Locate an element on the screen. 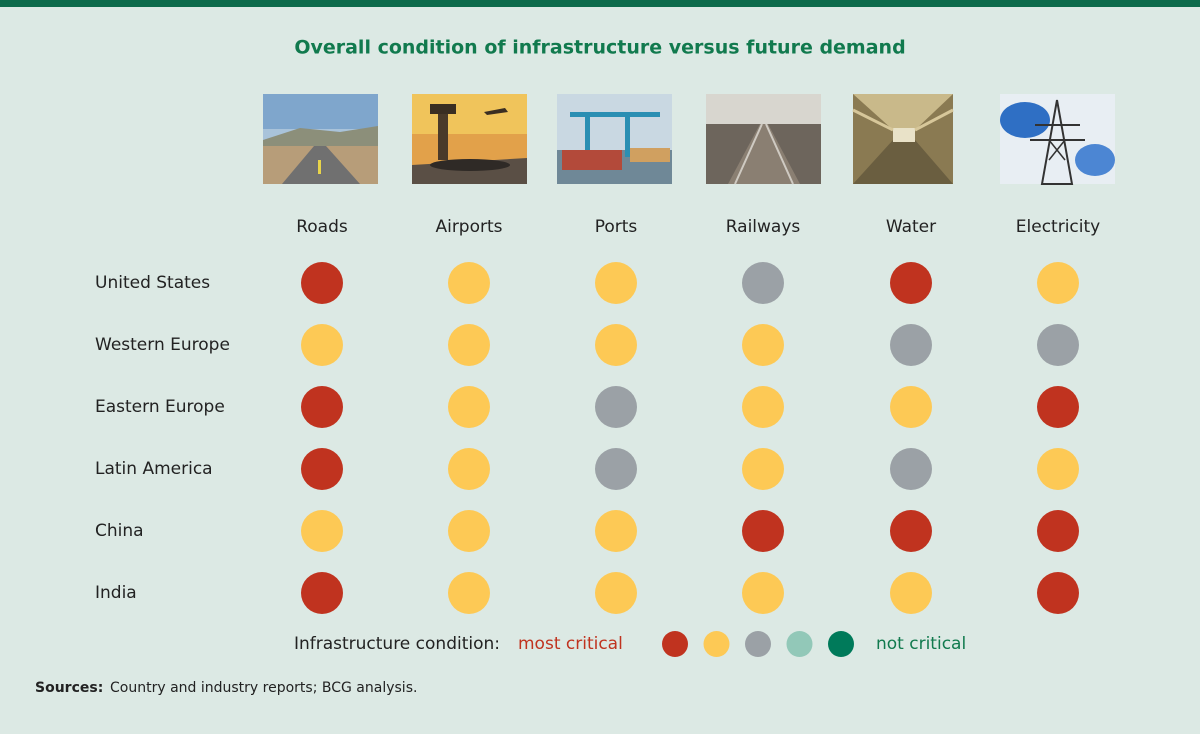 This screenshot has width=1200, height=734. legend-high: not critical is located at coordinates (921, 644).